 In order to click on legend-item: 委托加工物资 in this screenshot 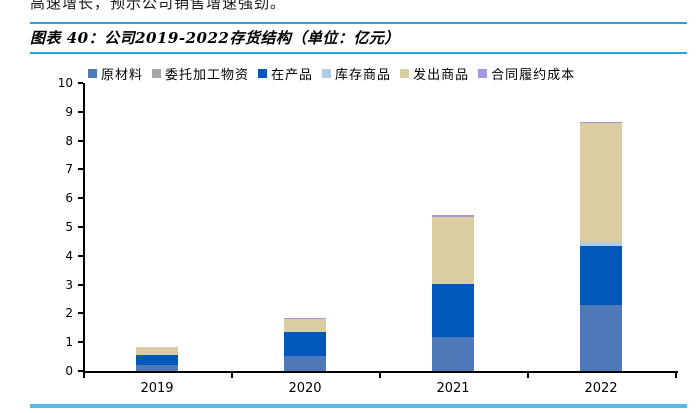, I will do `click(200, 73)`.